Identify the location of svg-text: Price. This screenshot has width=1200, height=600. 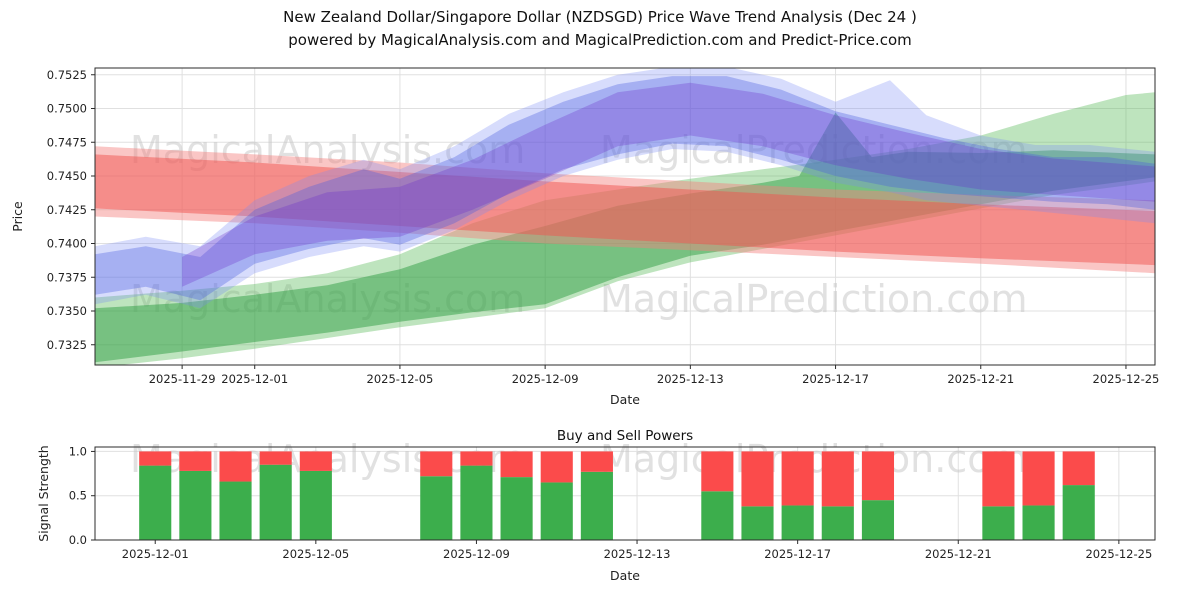
(17, 216).